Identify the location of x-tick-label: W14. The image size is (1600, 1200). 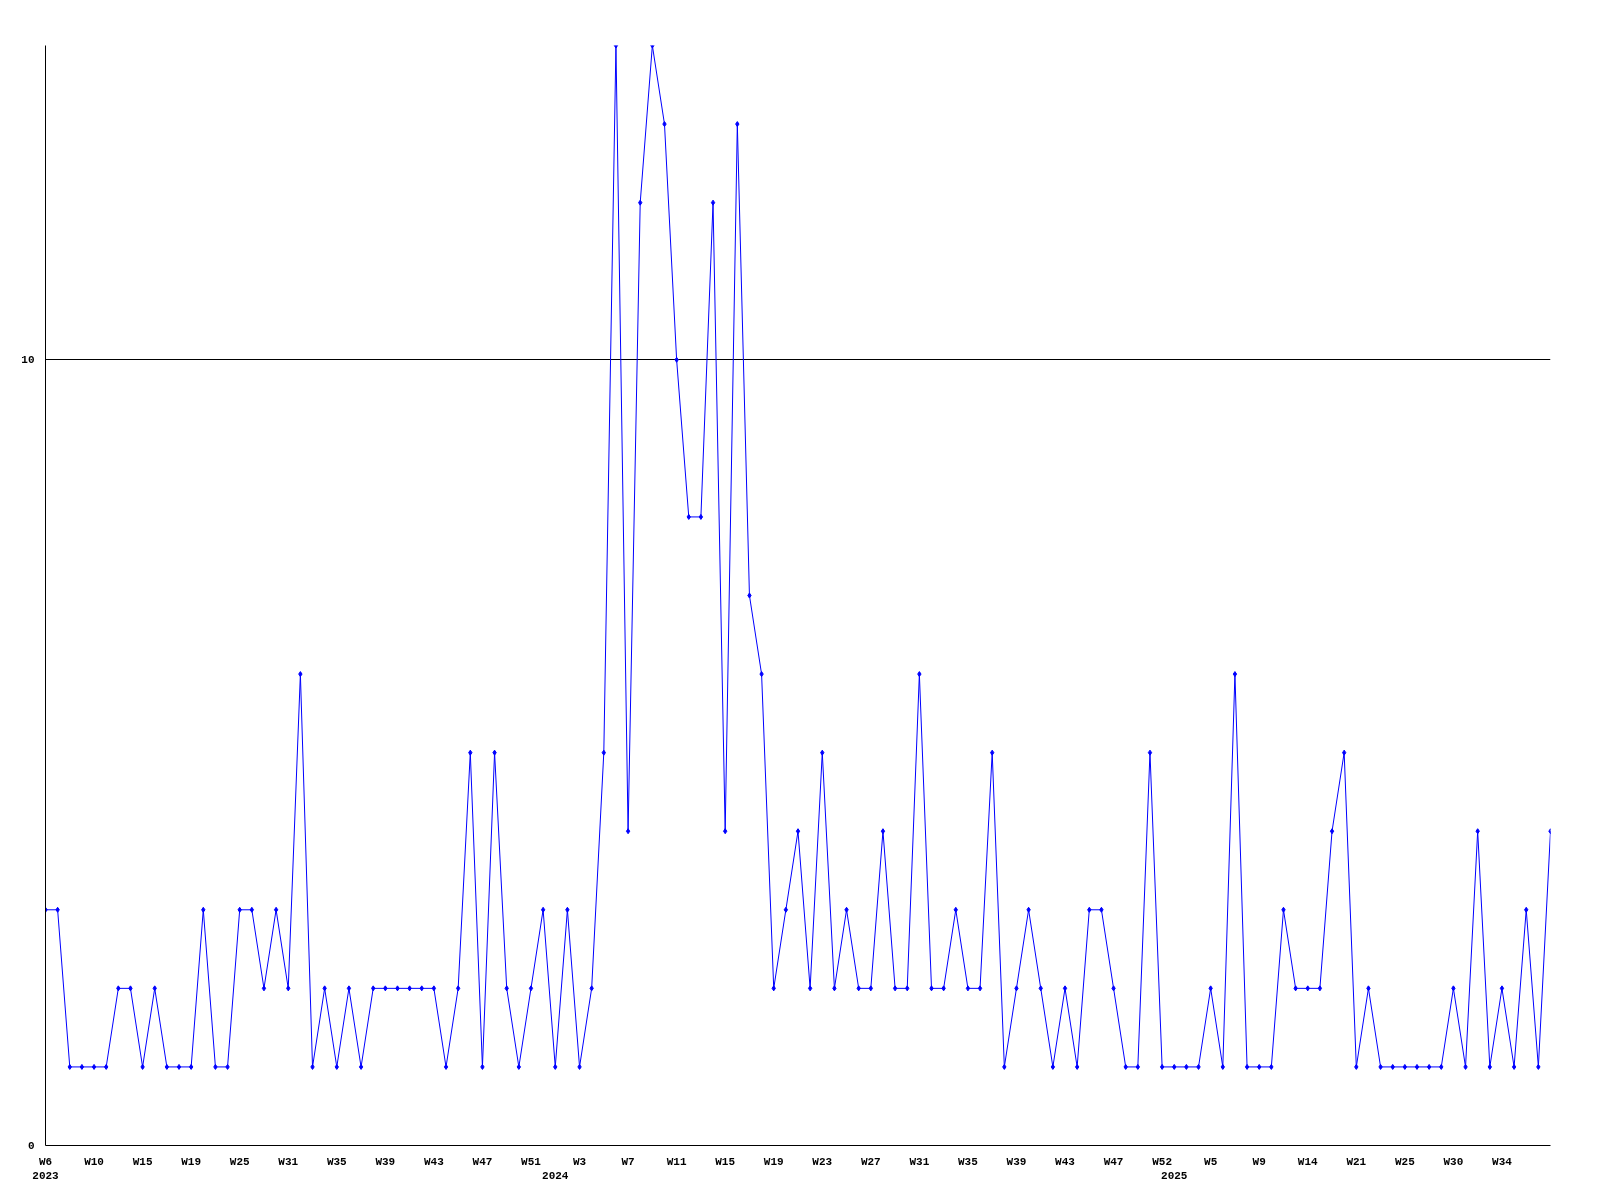
(1308, 1161).